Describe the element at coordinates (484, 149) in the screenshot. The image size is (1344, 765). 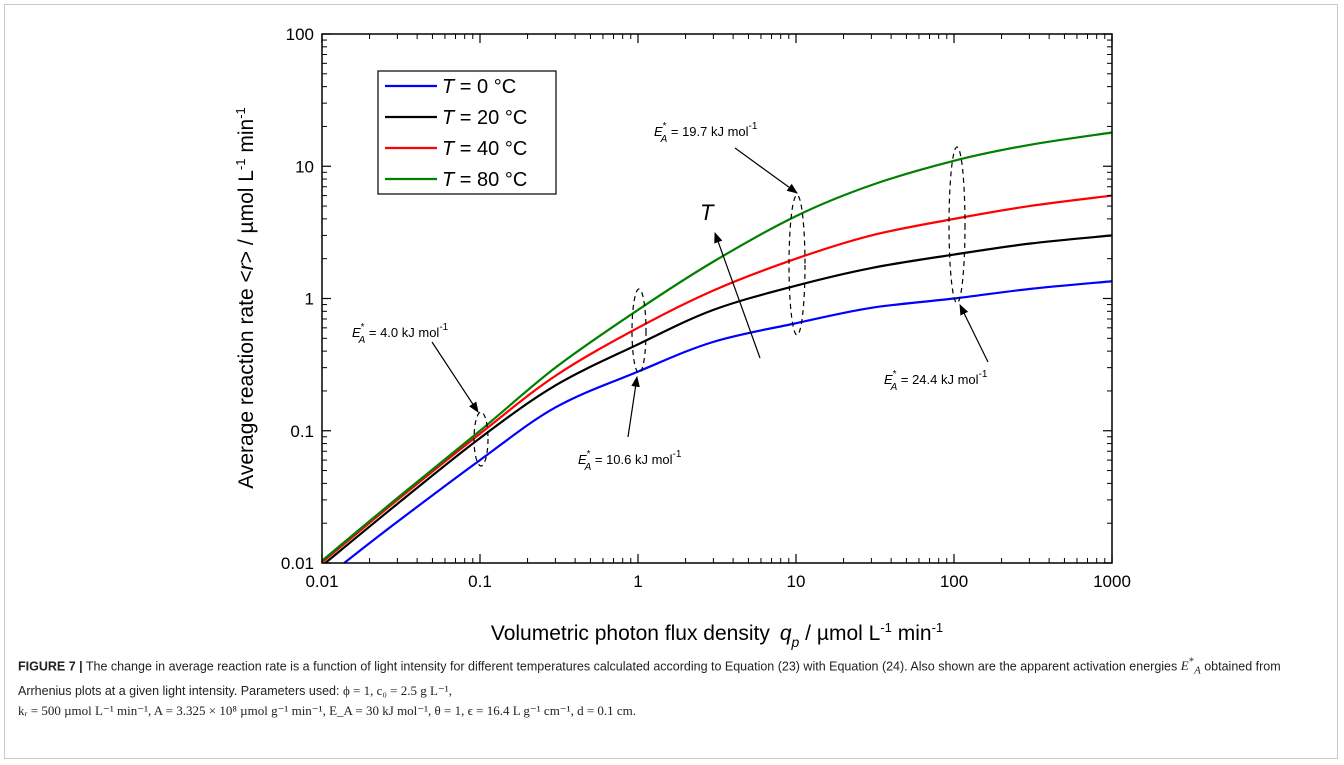
I see `legend-label-2: T = 40 °C` at that location.